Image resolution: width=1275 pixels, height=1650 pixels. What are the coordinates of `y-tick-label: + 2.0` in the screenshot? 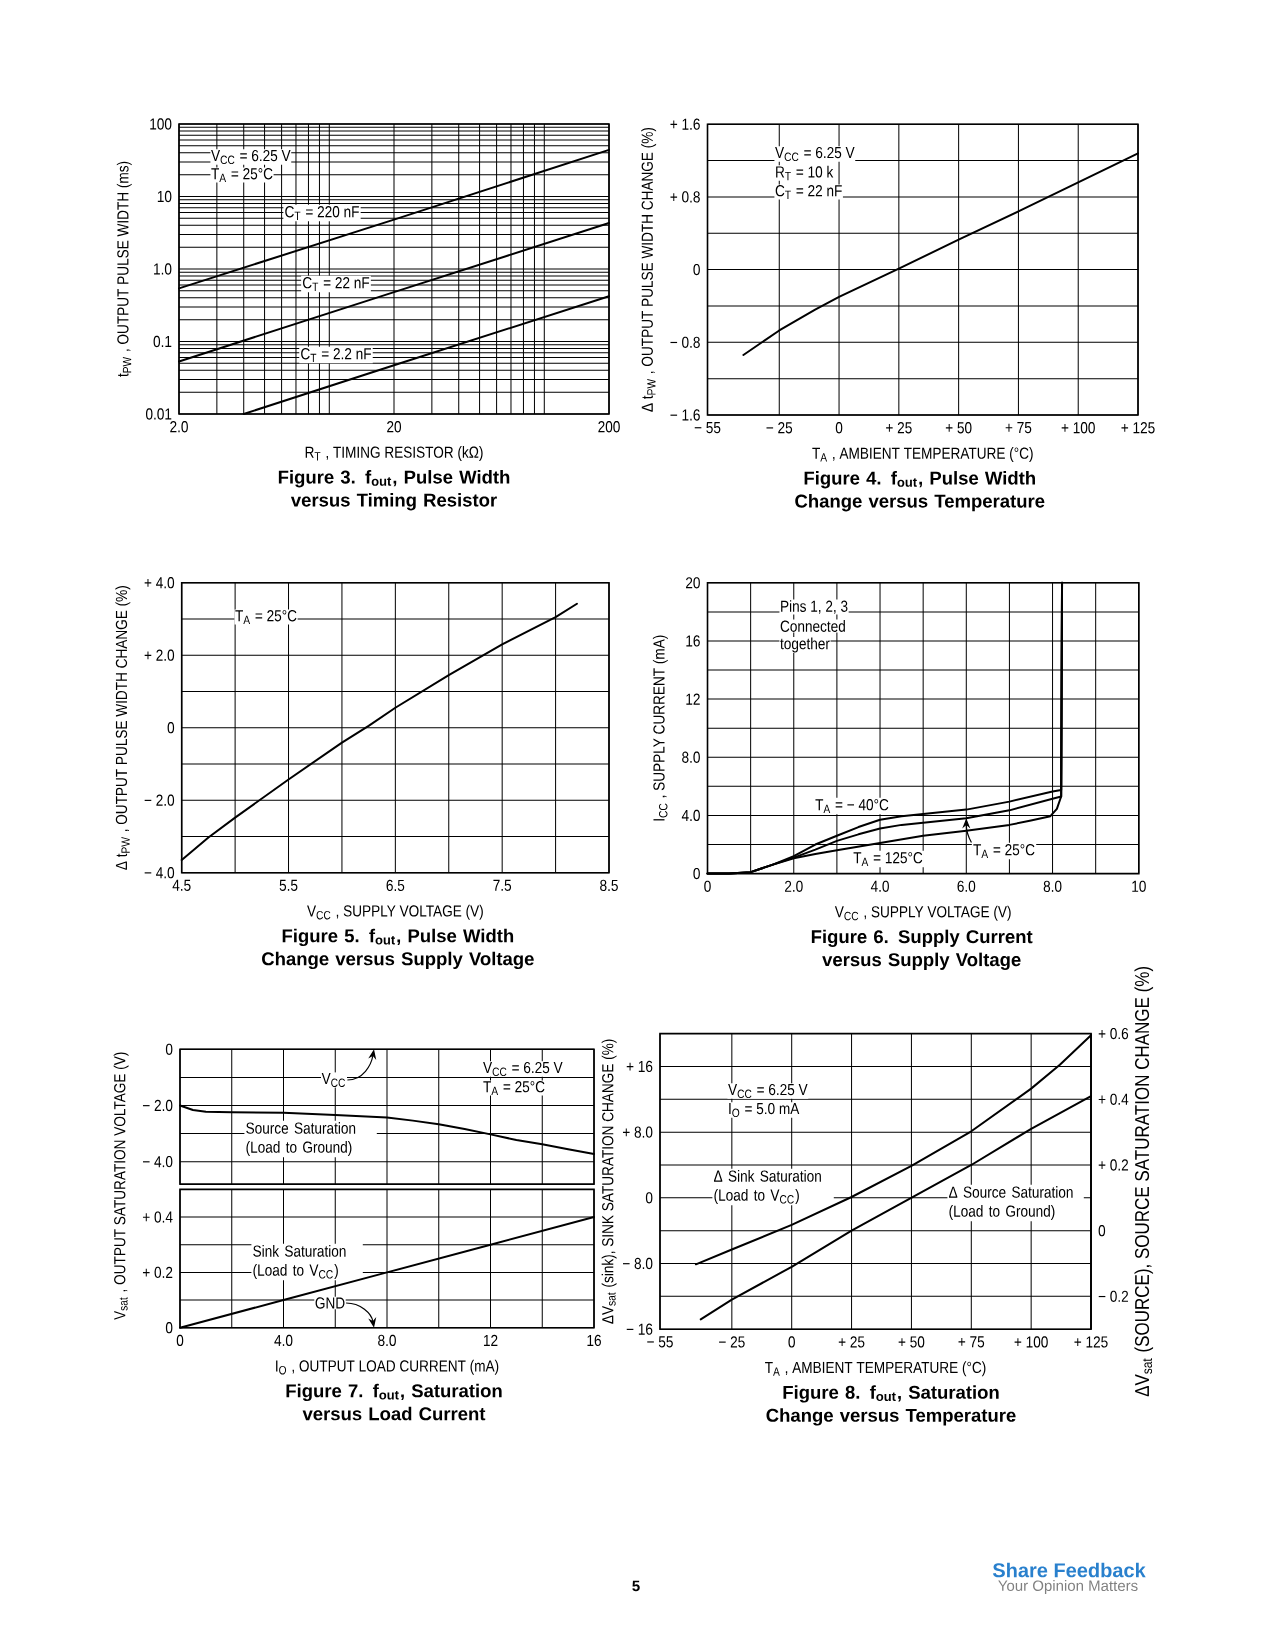 It's located at (159, 655).